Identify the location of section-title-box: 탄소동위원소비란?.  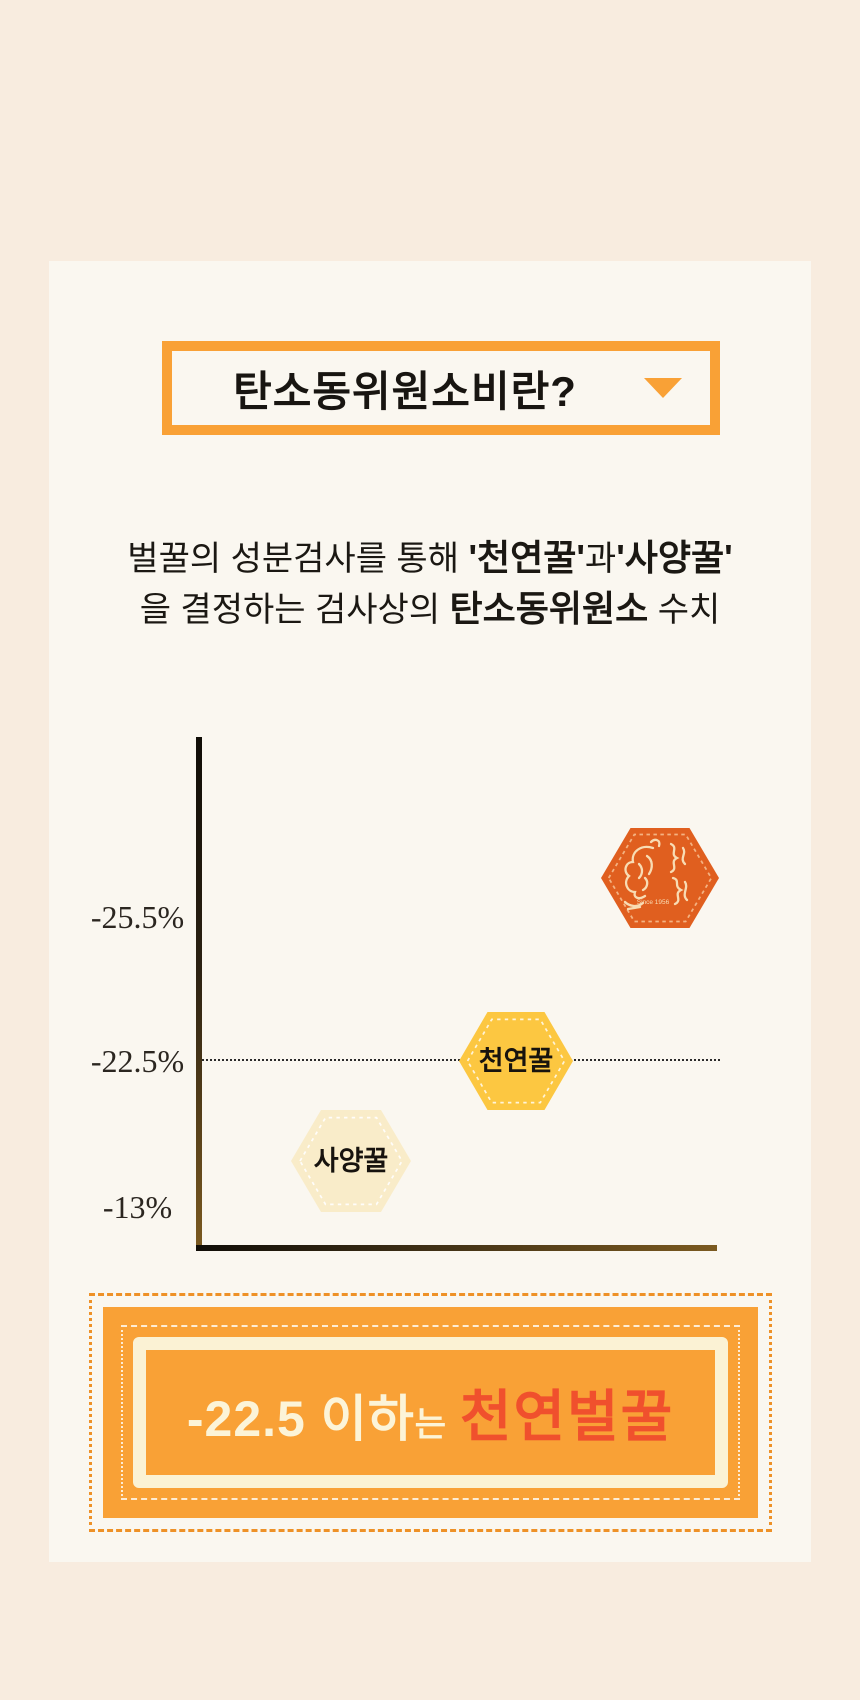
(441, 388).